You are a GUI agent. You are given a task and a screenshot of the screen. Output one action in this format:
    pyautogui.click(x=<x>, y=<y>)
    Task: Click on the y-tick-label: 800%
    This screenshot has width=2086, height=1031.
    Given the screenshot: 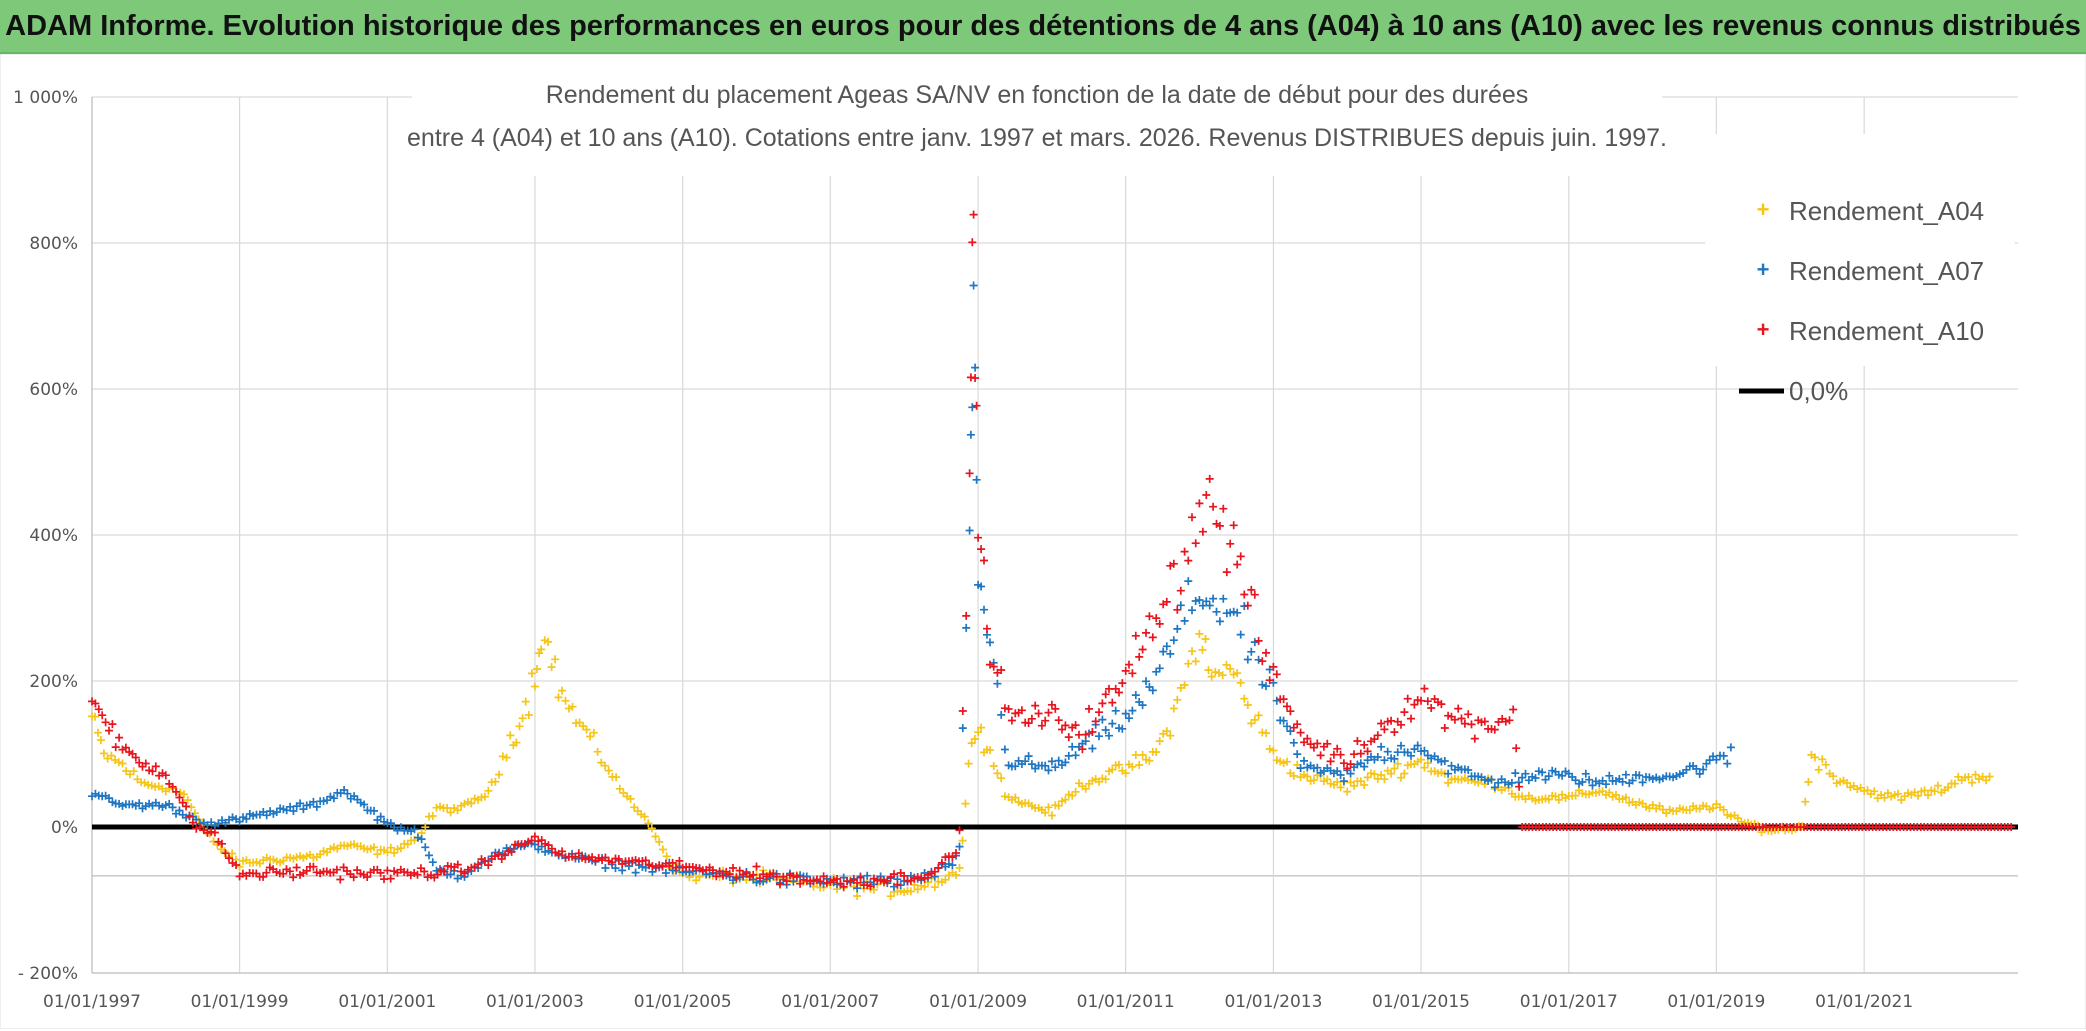 What is the action you would take?
    pyautogui.click(x=53, y=244)
    